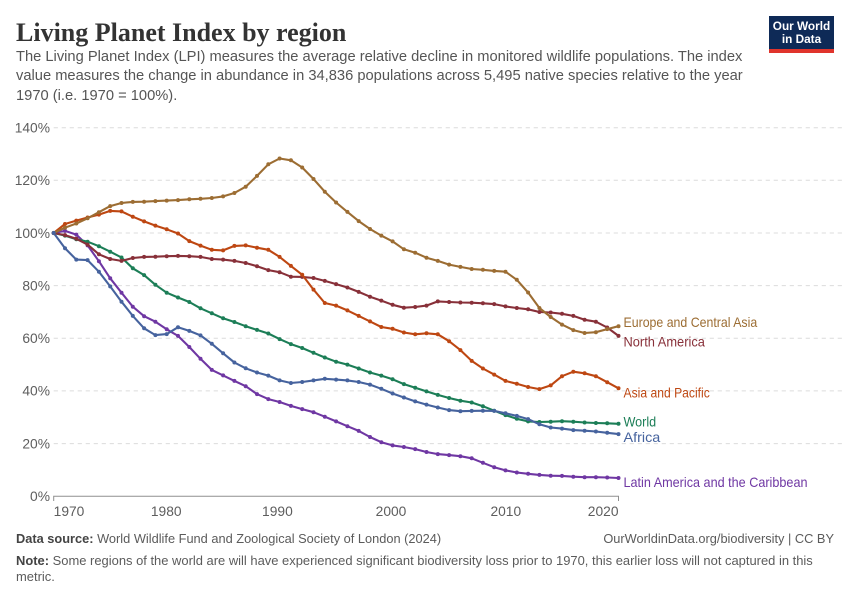 Image resolution: width=850 pixels, height=600 pixels. Describe the element at coordinates (642, 437) in the screenshot. I see `svg-text: Africa` at that location.